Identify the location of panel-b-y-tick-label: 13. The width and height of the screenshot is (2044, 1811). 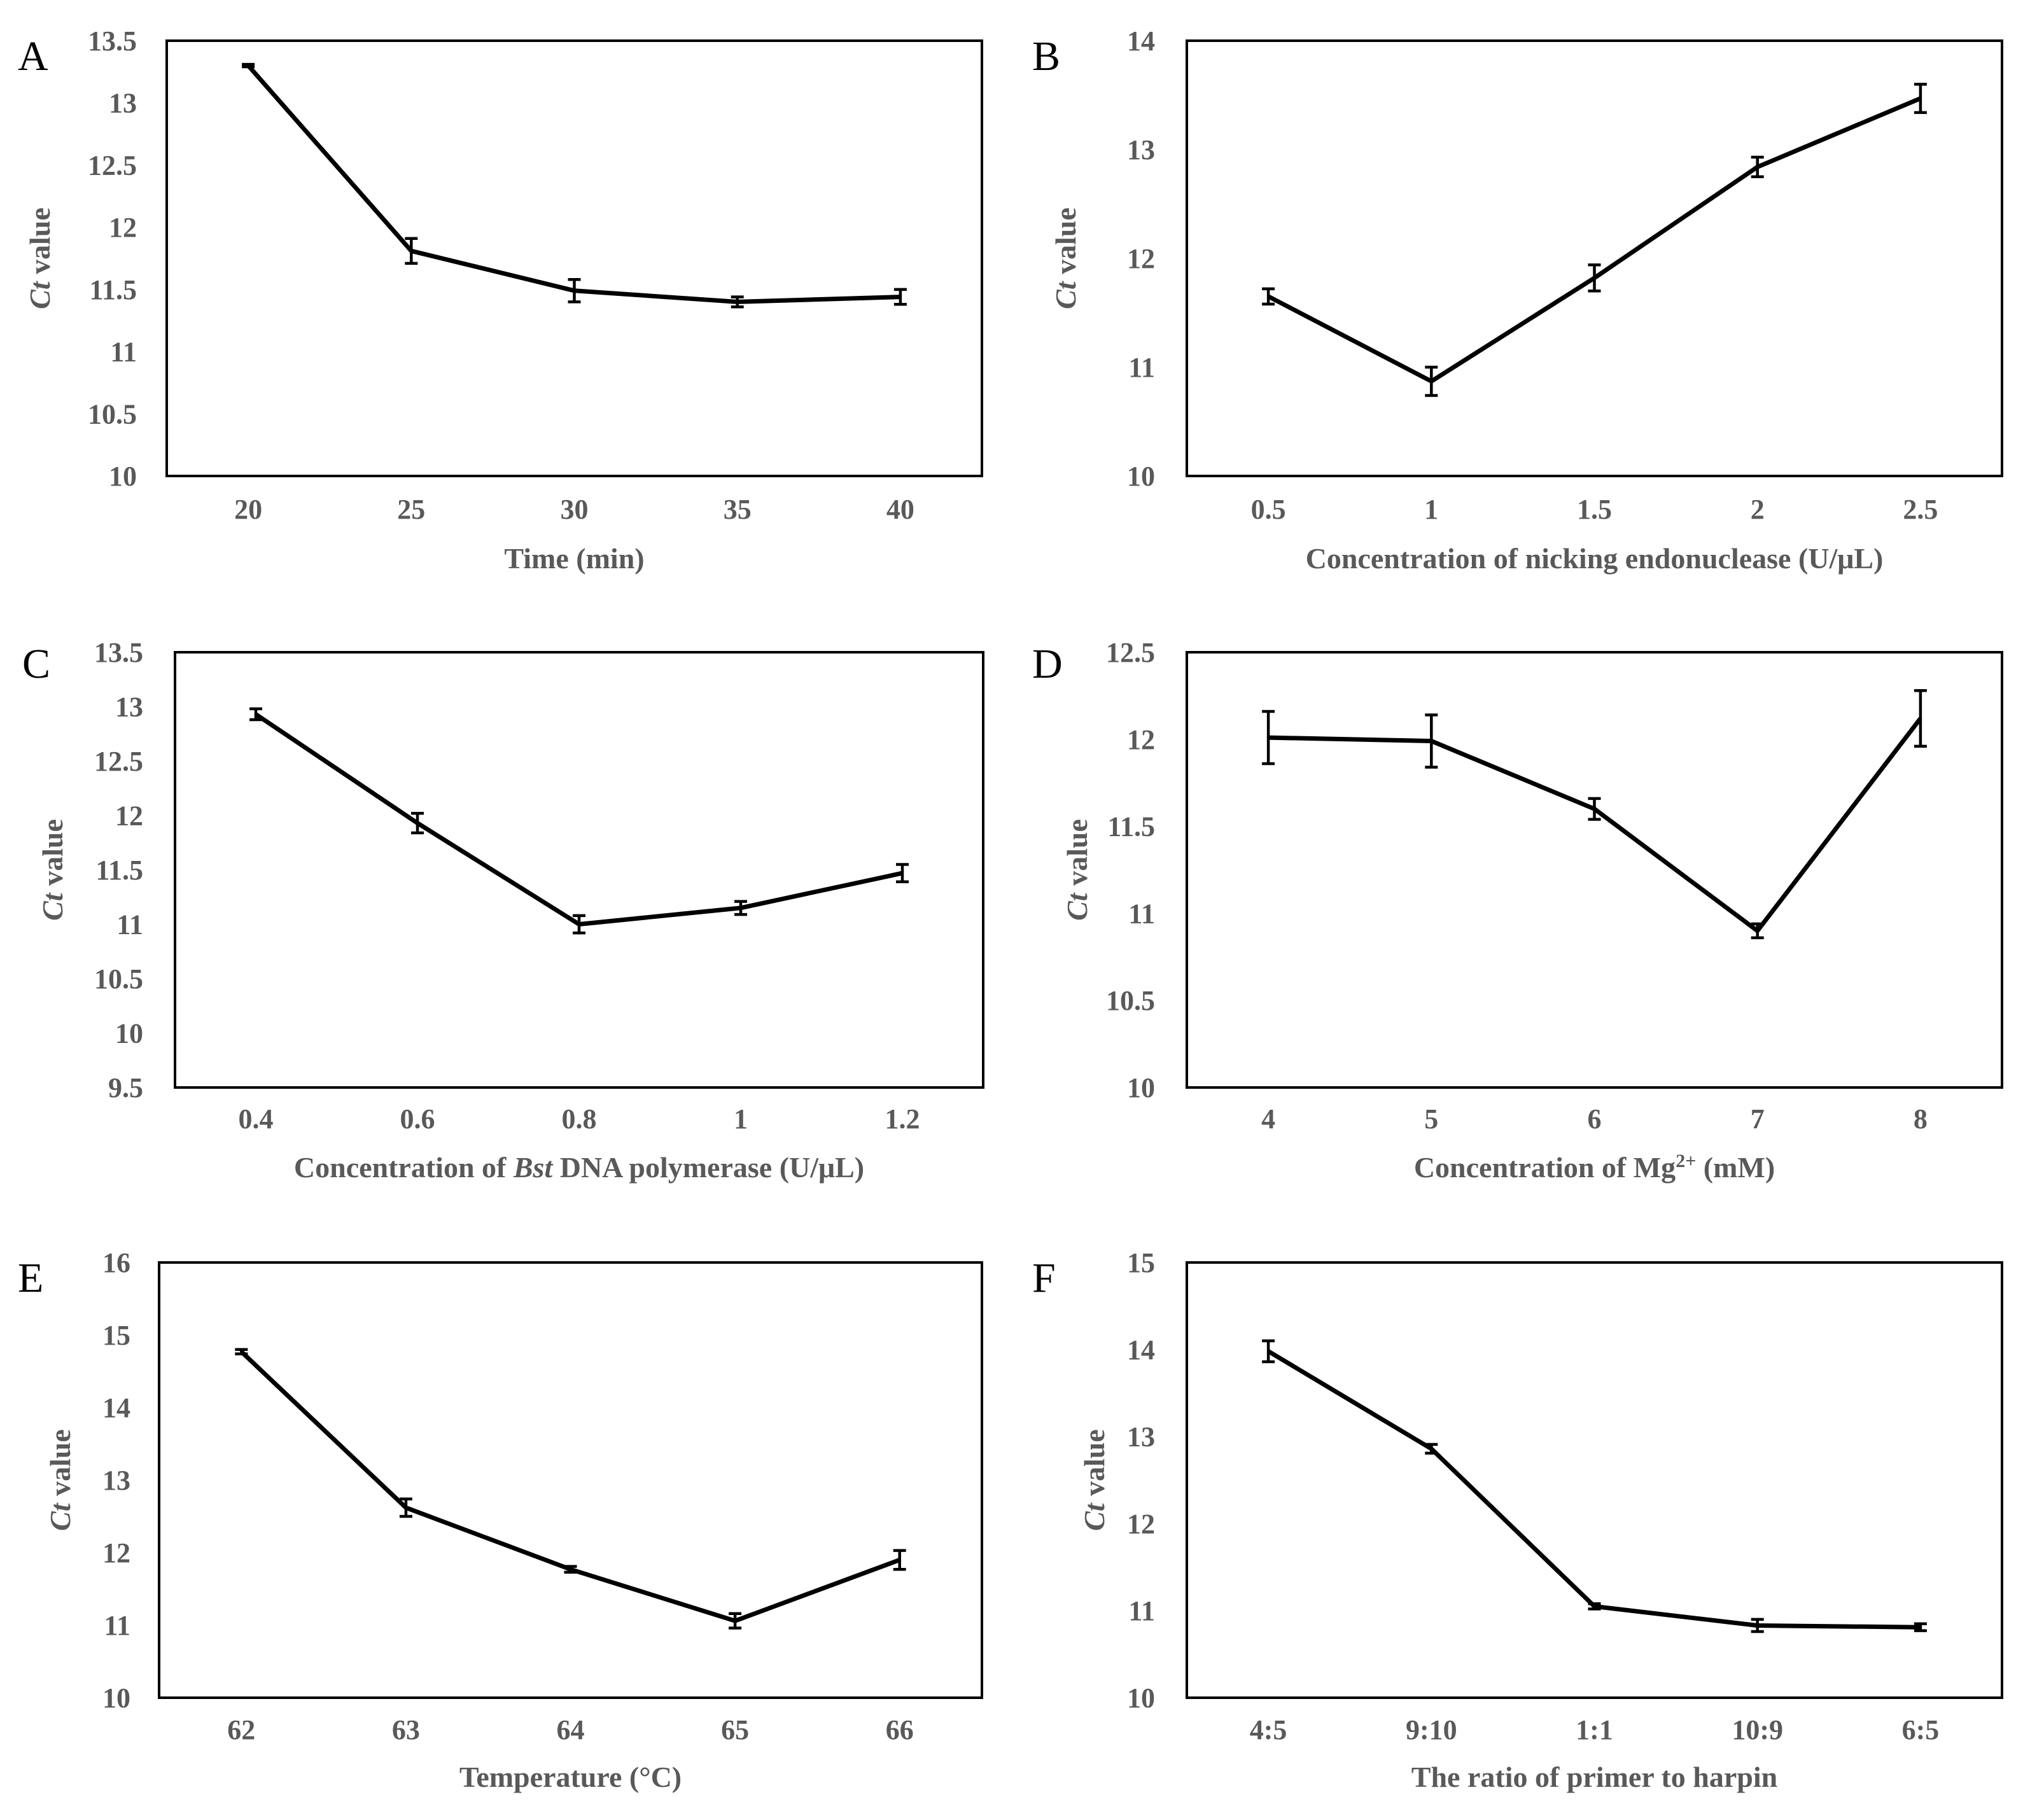
(1141, 149).